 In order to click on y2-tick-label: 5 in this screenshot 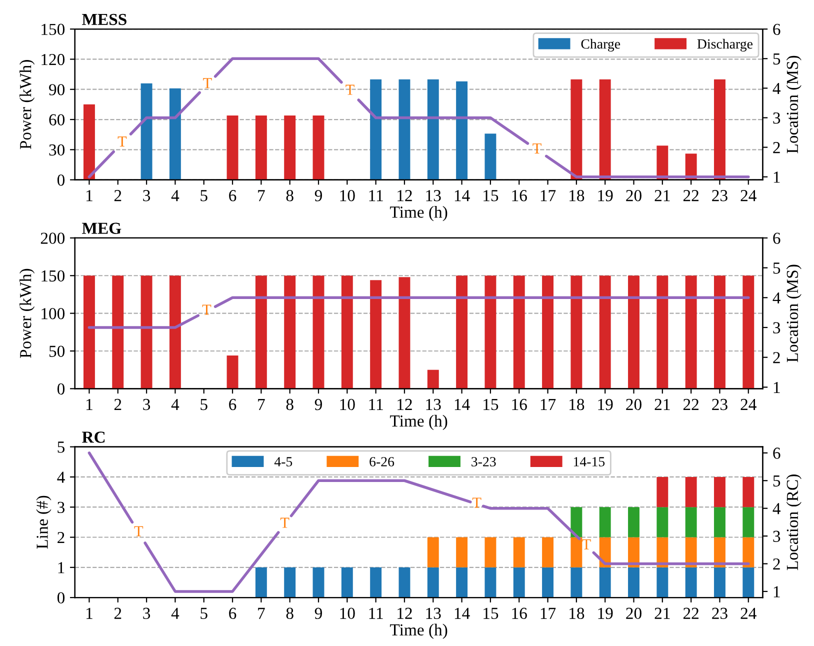, I will do `click(776, 268)`.